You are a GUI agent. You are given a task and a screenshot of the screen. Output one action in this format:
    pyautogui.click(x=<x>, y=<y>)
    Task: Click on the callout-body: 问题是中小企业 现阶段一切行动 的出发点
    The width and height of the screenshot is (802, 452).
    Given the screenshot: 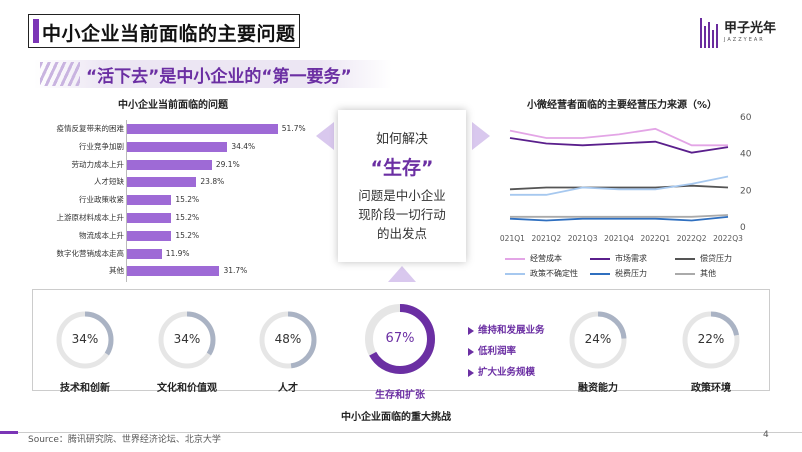 What is the action you would take?
    pyautogui.click(x=402, y=214)
    